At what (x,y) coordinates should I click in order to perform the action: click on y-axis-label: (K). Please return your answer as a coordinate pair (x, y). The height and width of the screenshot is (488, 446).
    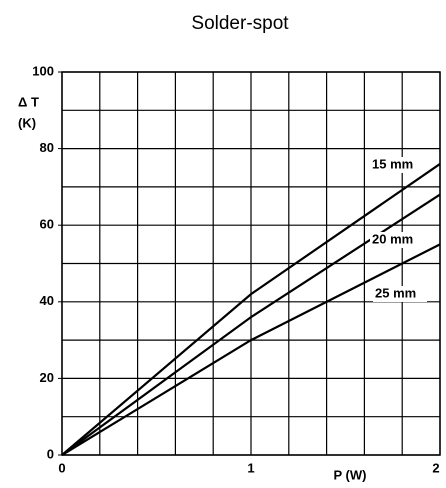
    Looking at the image, I should click on (27, 122).